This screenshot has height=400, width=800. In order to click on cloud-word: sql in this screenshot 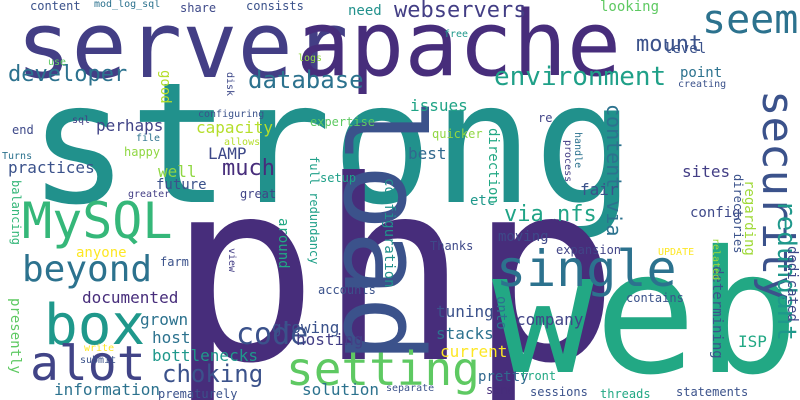, I will do `click(81, 120)`.